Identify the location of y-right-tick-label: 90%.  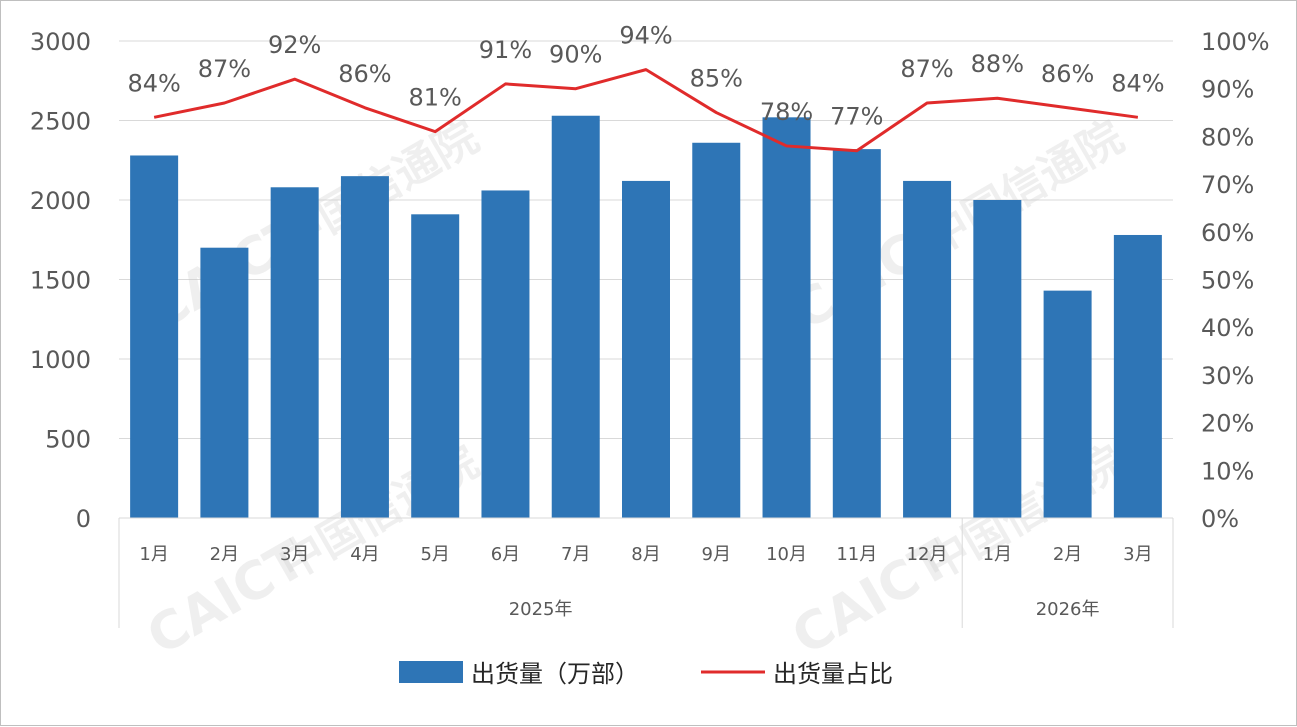
(1227, 90).